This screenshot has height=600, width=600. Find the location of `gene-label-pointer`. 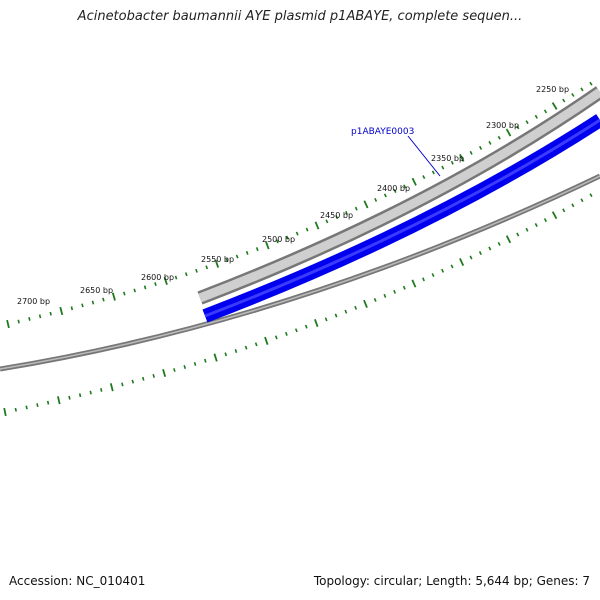

gene-label-pointer is located at coordinates (424, 156).